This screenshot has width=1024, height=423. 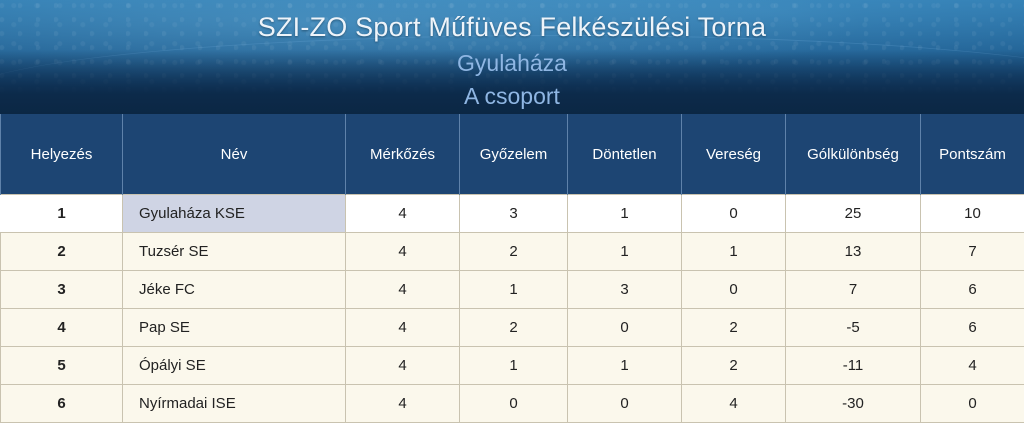 What do you see at coordinates (972, 366) in the screenshot?
I see `points-cell: 4` at bounding box center [972, 366].